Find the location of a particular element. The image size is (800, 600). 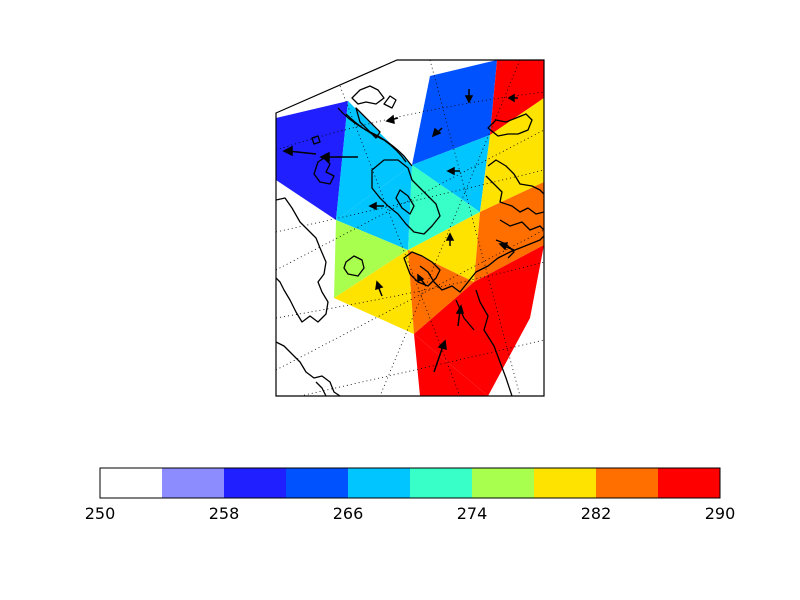

coastline-europe is located at coordinates (422, 269).